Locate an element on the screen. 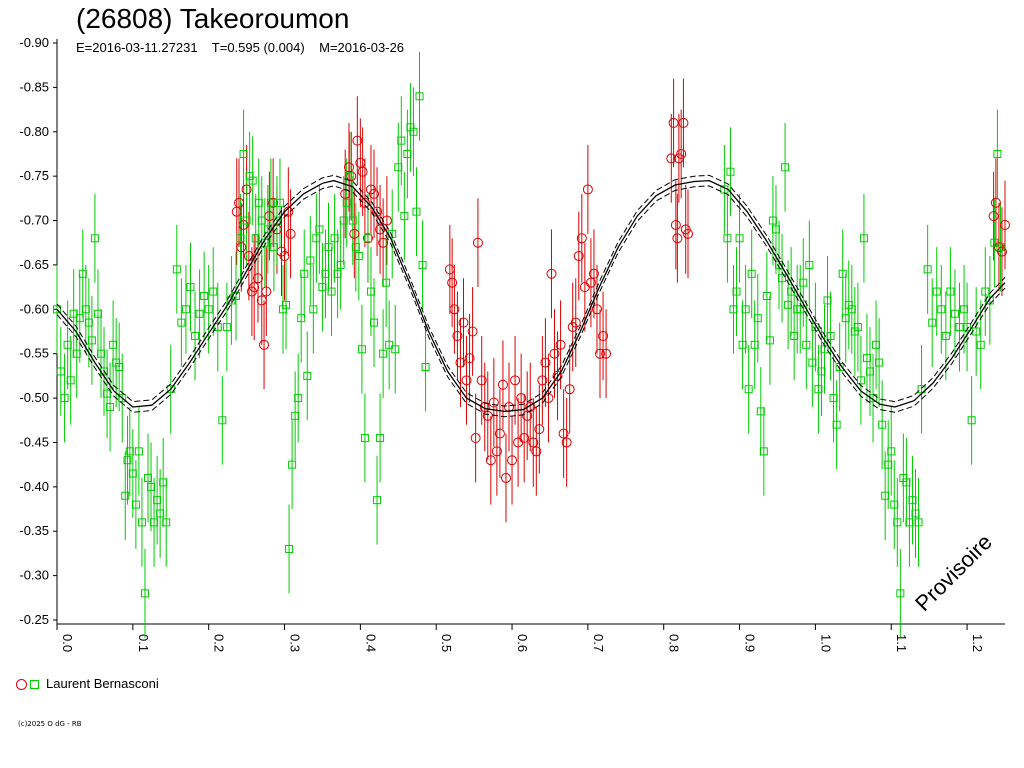 The height and width of the screenshot is (768, 1024). x-tick-label: 0.1 is located at coordinates (143, 643).